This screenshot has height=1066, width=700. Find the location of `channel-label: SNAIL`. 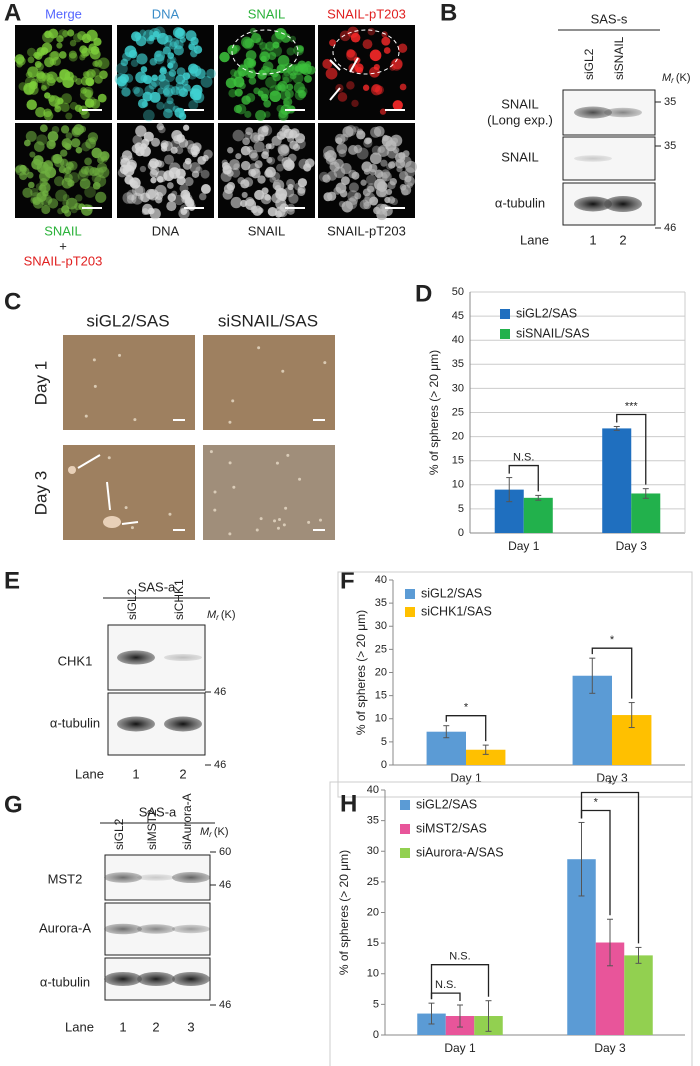

channel-label: SNAIL is located at coordinates (267, 13).